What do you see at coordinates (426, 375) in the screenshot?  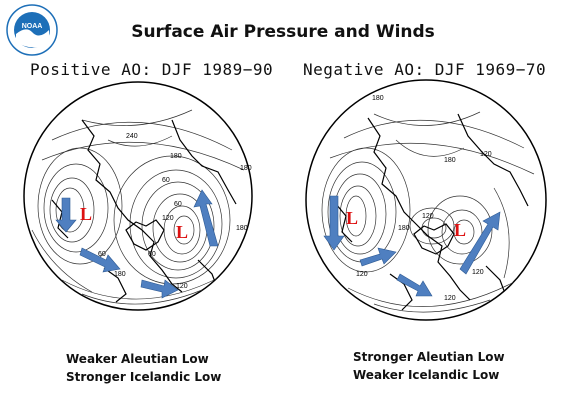 I see `caption-line: Weaker Icelandic Low` at bounding box center [426, 375].